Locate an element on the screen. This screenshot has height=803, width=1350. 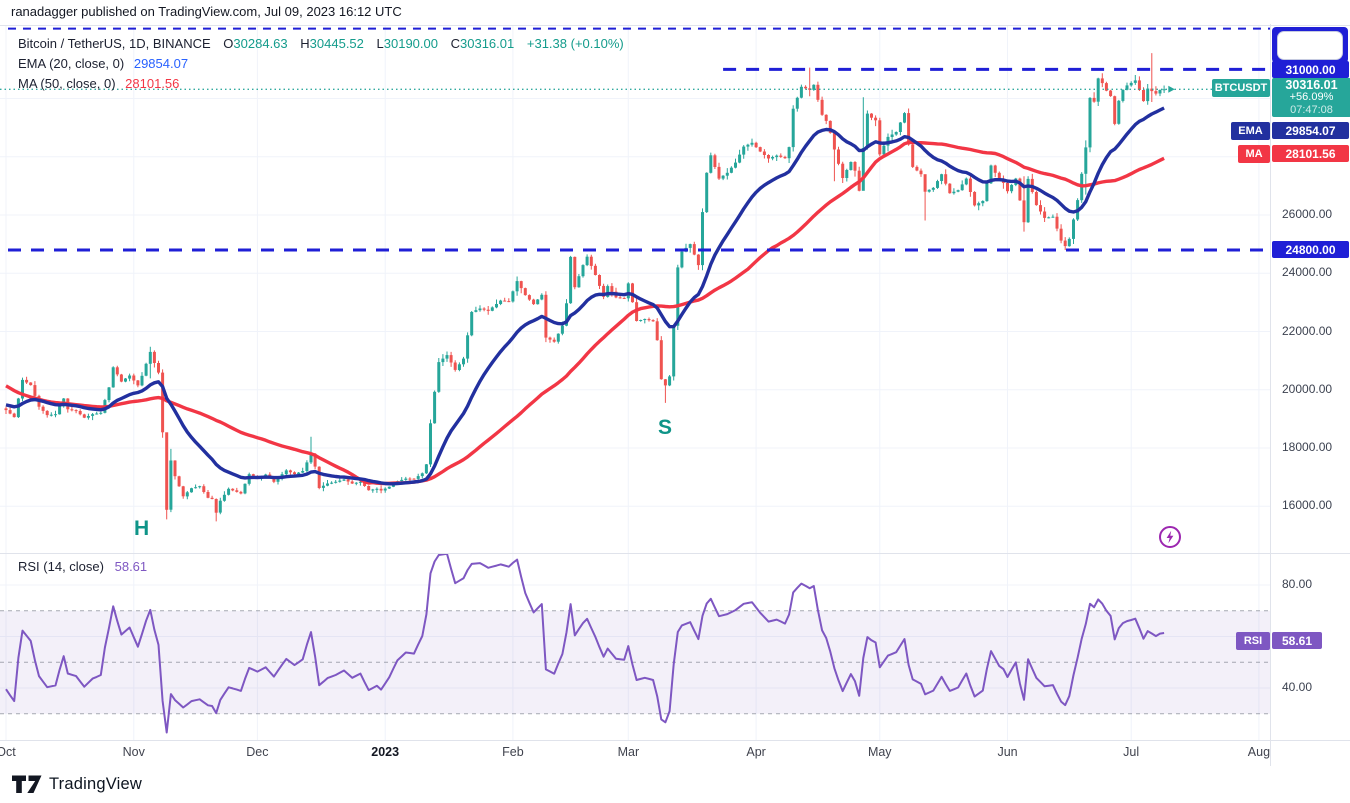
shoulder-annotation: S is located at coordinates (665, 427).